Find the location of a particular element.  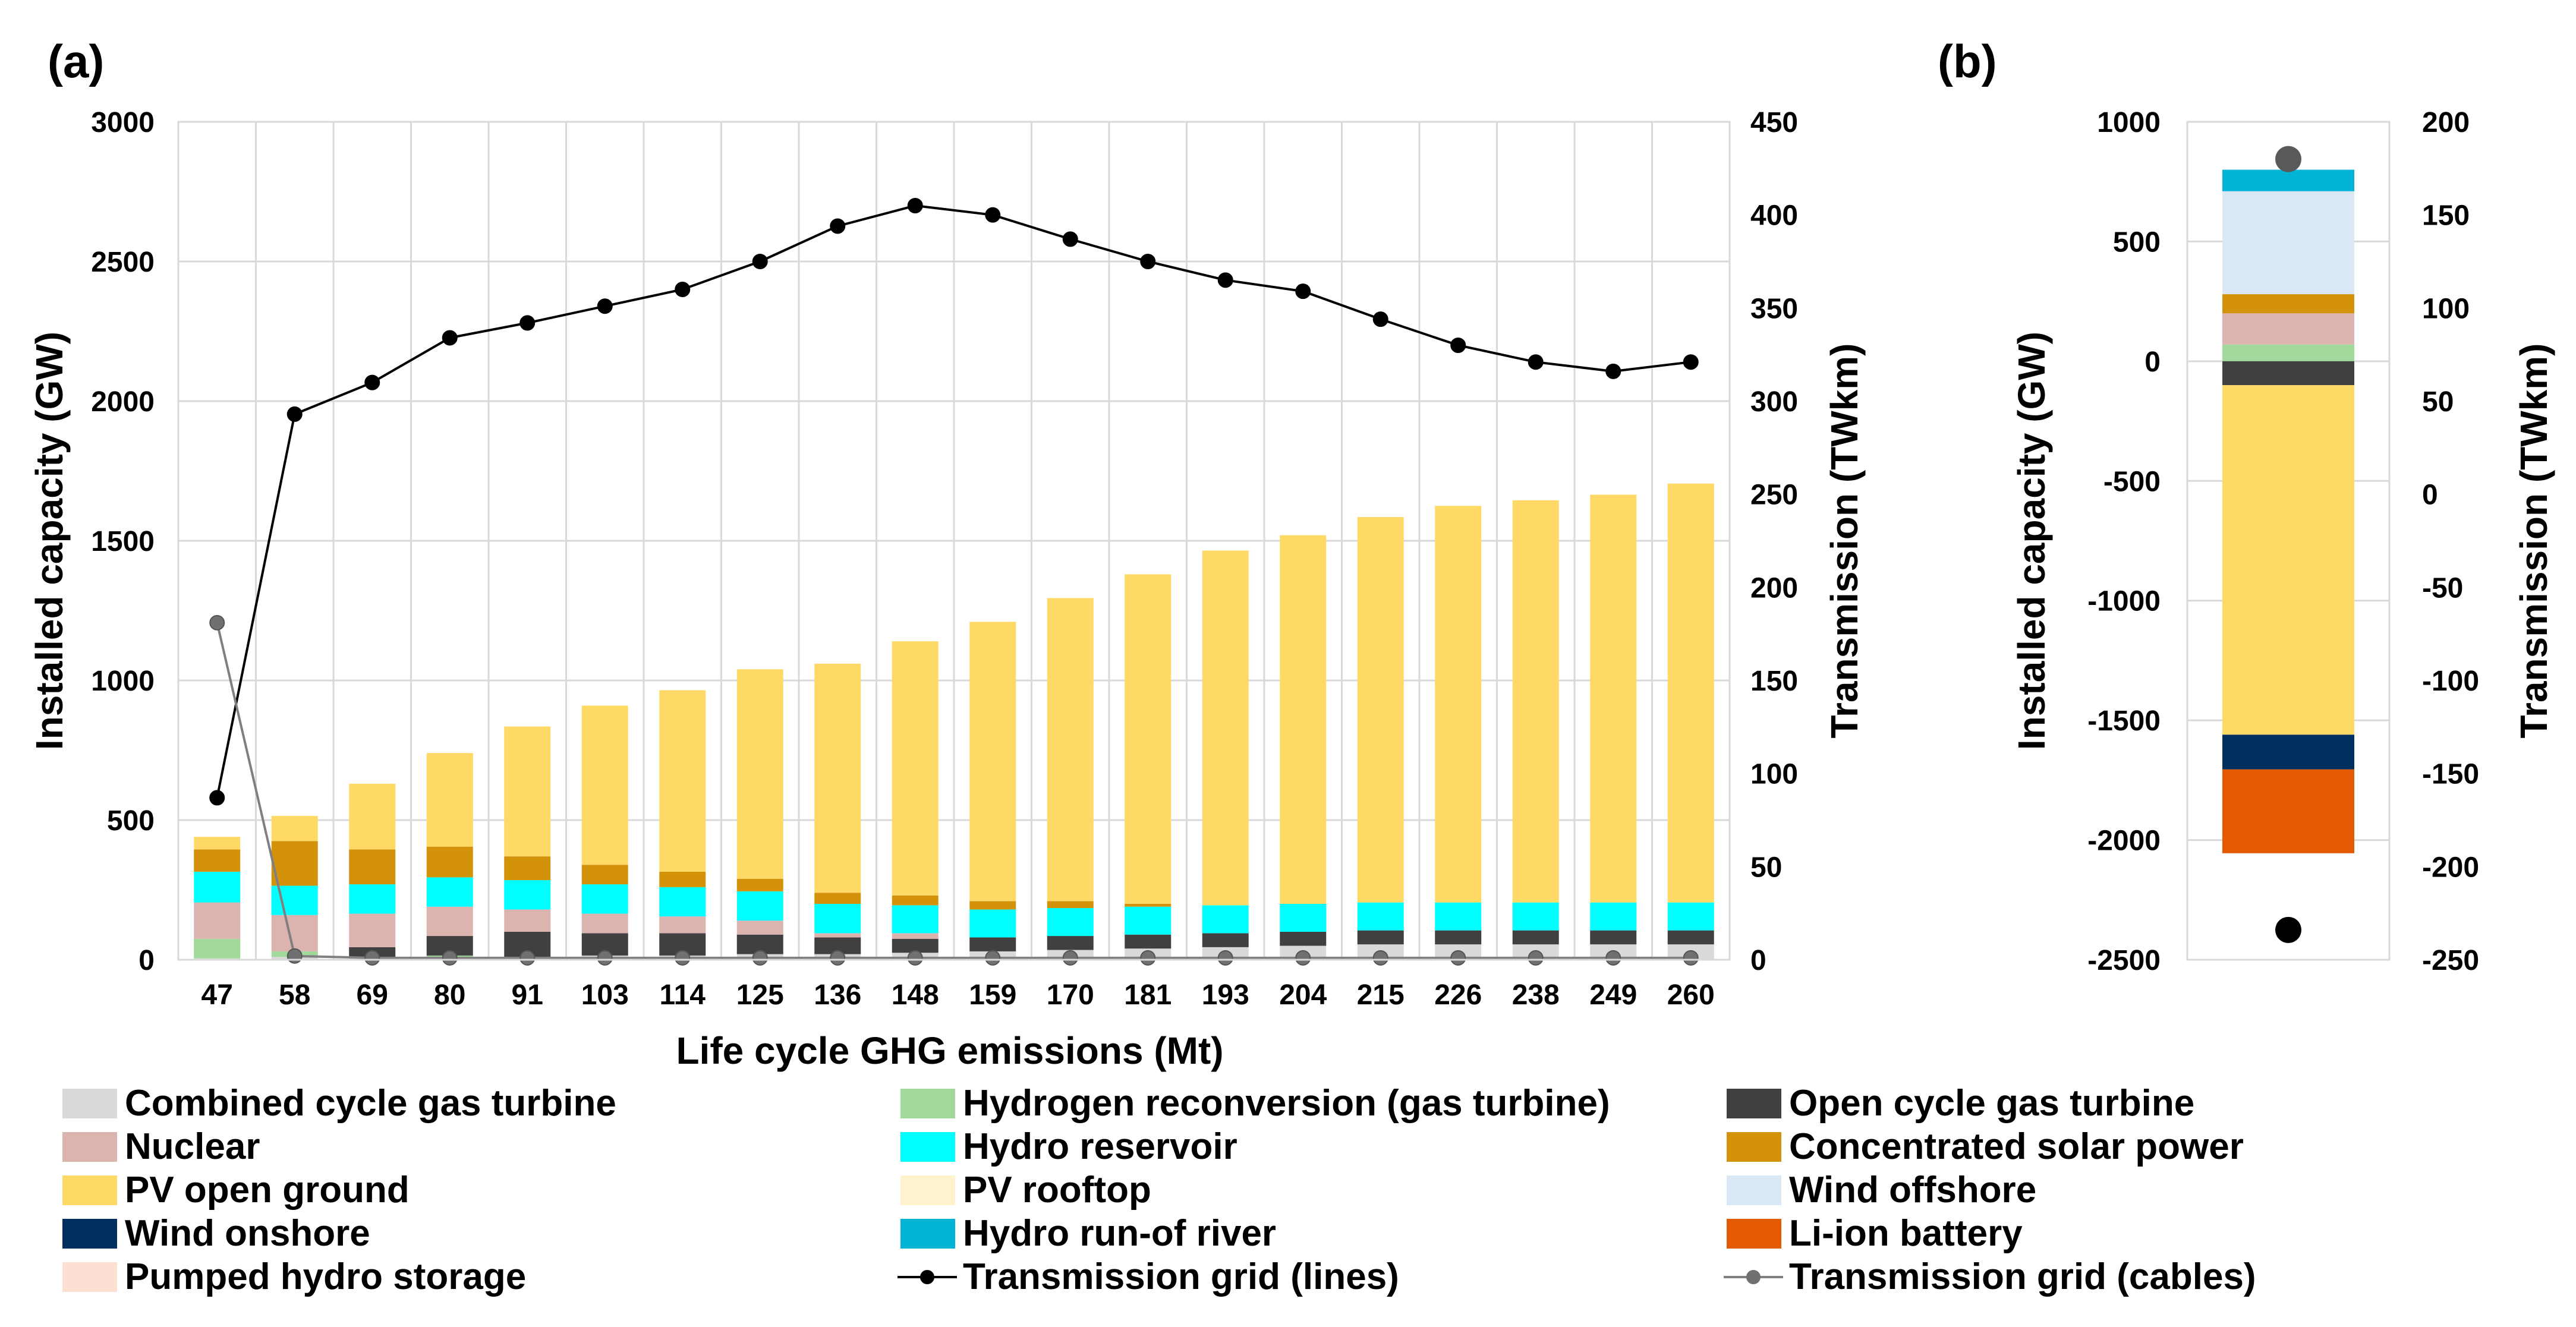

x-tick-label: 193 is located at coordinates (1226, 995).